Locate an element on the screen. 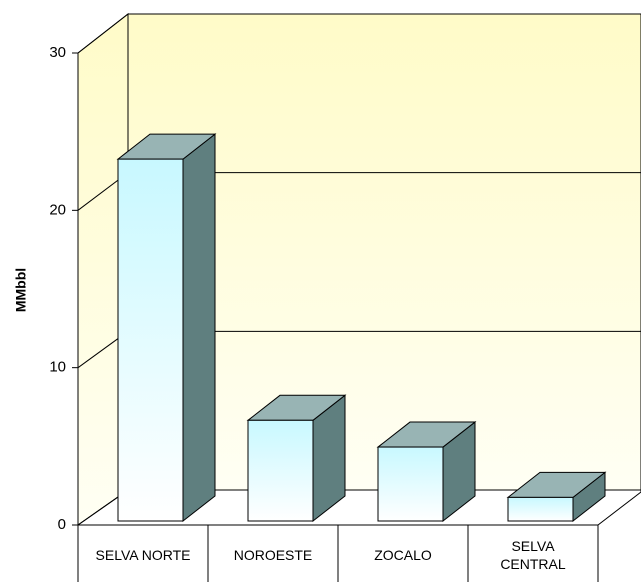 The height and width of the screenshot is (582, 641). y-axis-title: MMbbl is located at coordinates (21, 290).